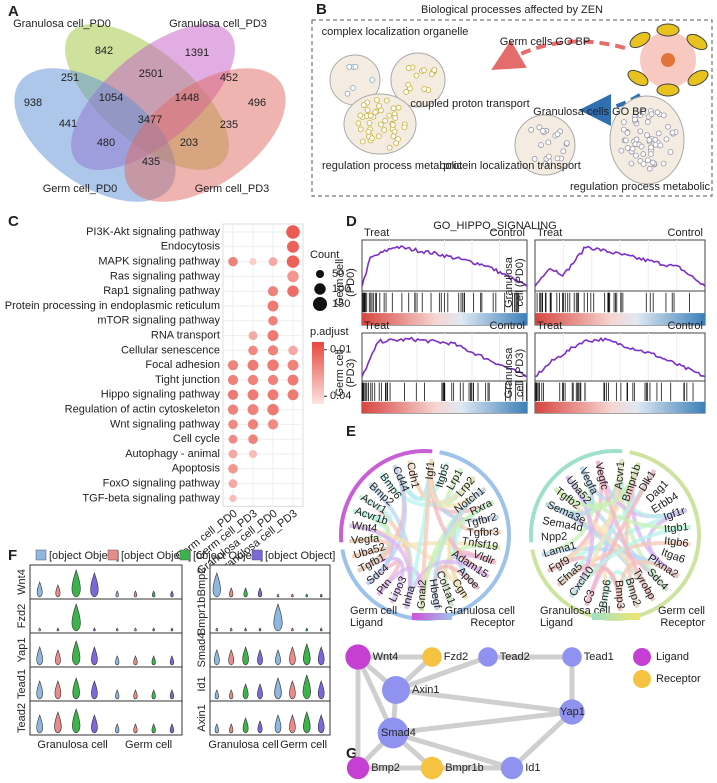 This screenshot has height=783, width=717. I want to click on panel-label: G, so click(352, 753).